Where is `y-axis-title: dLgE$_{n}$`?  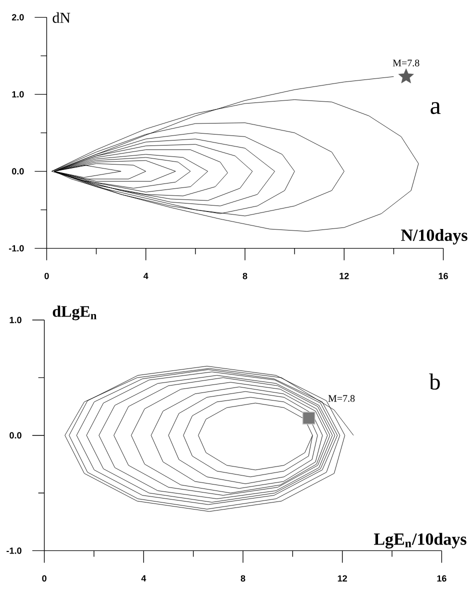
y-axis-title: dLgE$_{n}$ is located at coordinates (74, 313).